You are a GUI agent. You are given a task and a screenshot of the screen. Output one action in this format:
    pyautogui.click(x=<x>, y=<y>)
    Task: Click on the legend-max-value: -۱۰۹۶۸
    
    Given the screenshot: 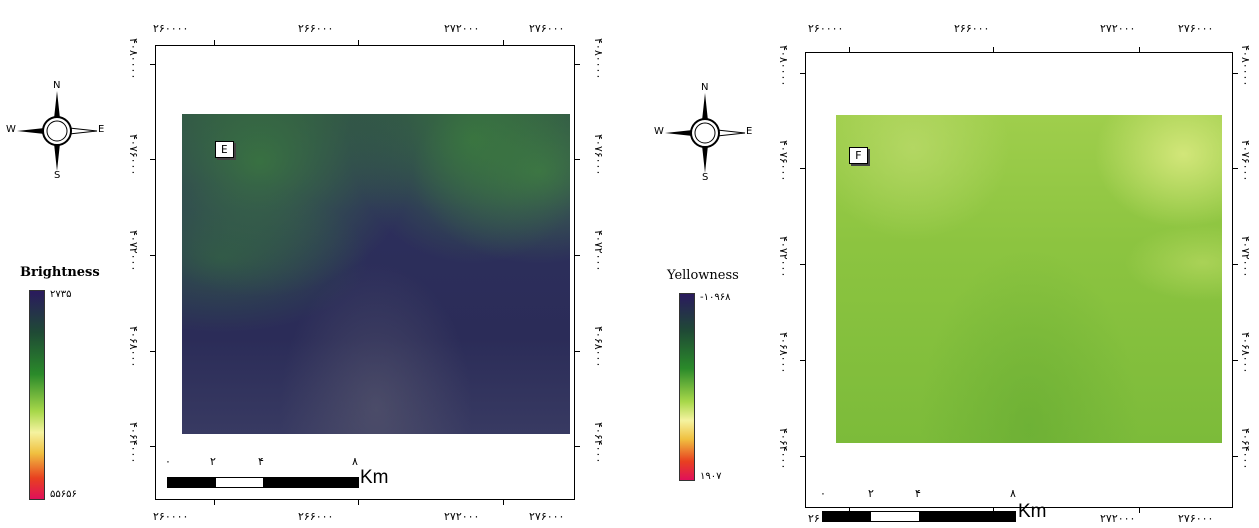 What is the action you would take?
    pyautogui.click(x=715, y=297)
    